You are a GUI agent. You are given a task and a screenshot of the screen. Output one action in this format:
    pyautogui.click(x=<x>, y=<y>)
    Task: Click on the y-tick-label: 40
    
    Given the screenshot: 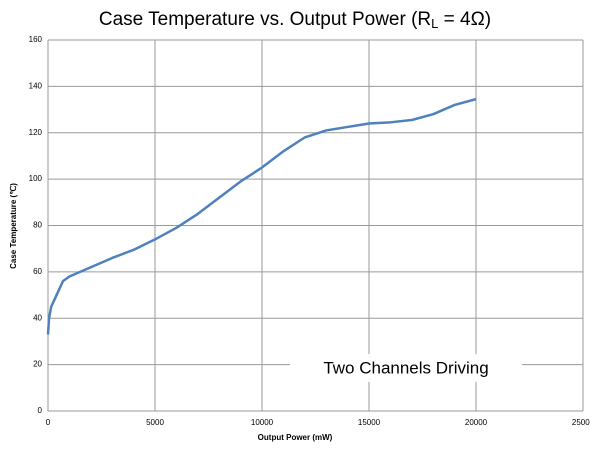 What is the action you would take?
    pyautogui.click(x=37, y=317)
    